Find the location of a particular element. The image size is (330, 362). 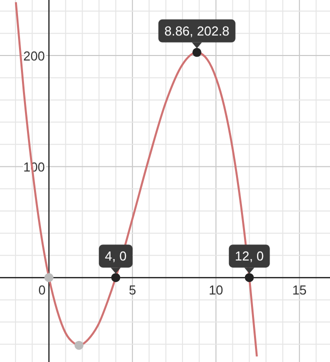

callout: 4, 0 is located at coordinates (115, 259).